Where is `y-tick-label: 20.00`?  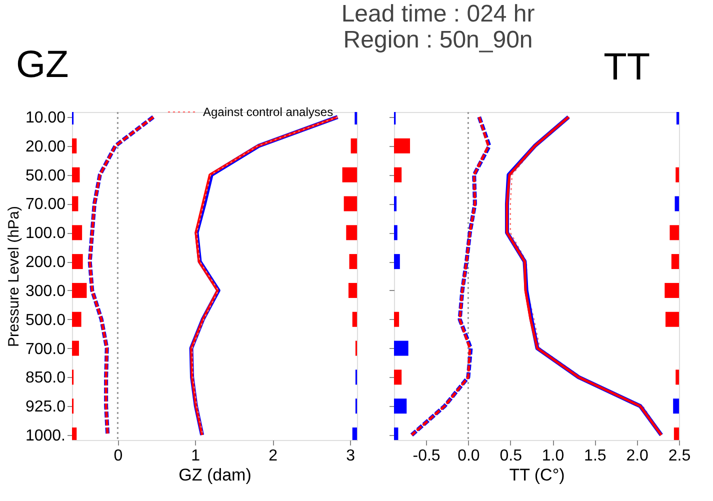
y-tick-label: 20.00 is located at coordinates (45, 147).